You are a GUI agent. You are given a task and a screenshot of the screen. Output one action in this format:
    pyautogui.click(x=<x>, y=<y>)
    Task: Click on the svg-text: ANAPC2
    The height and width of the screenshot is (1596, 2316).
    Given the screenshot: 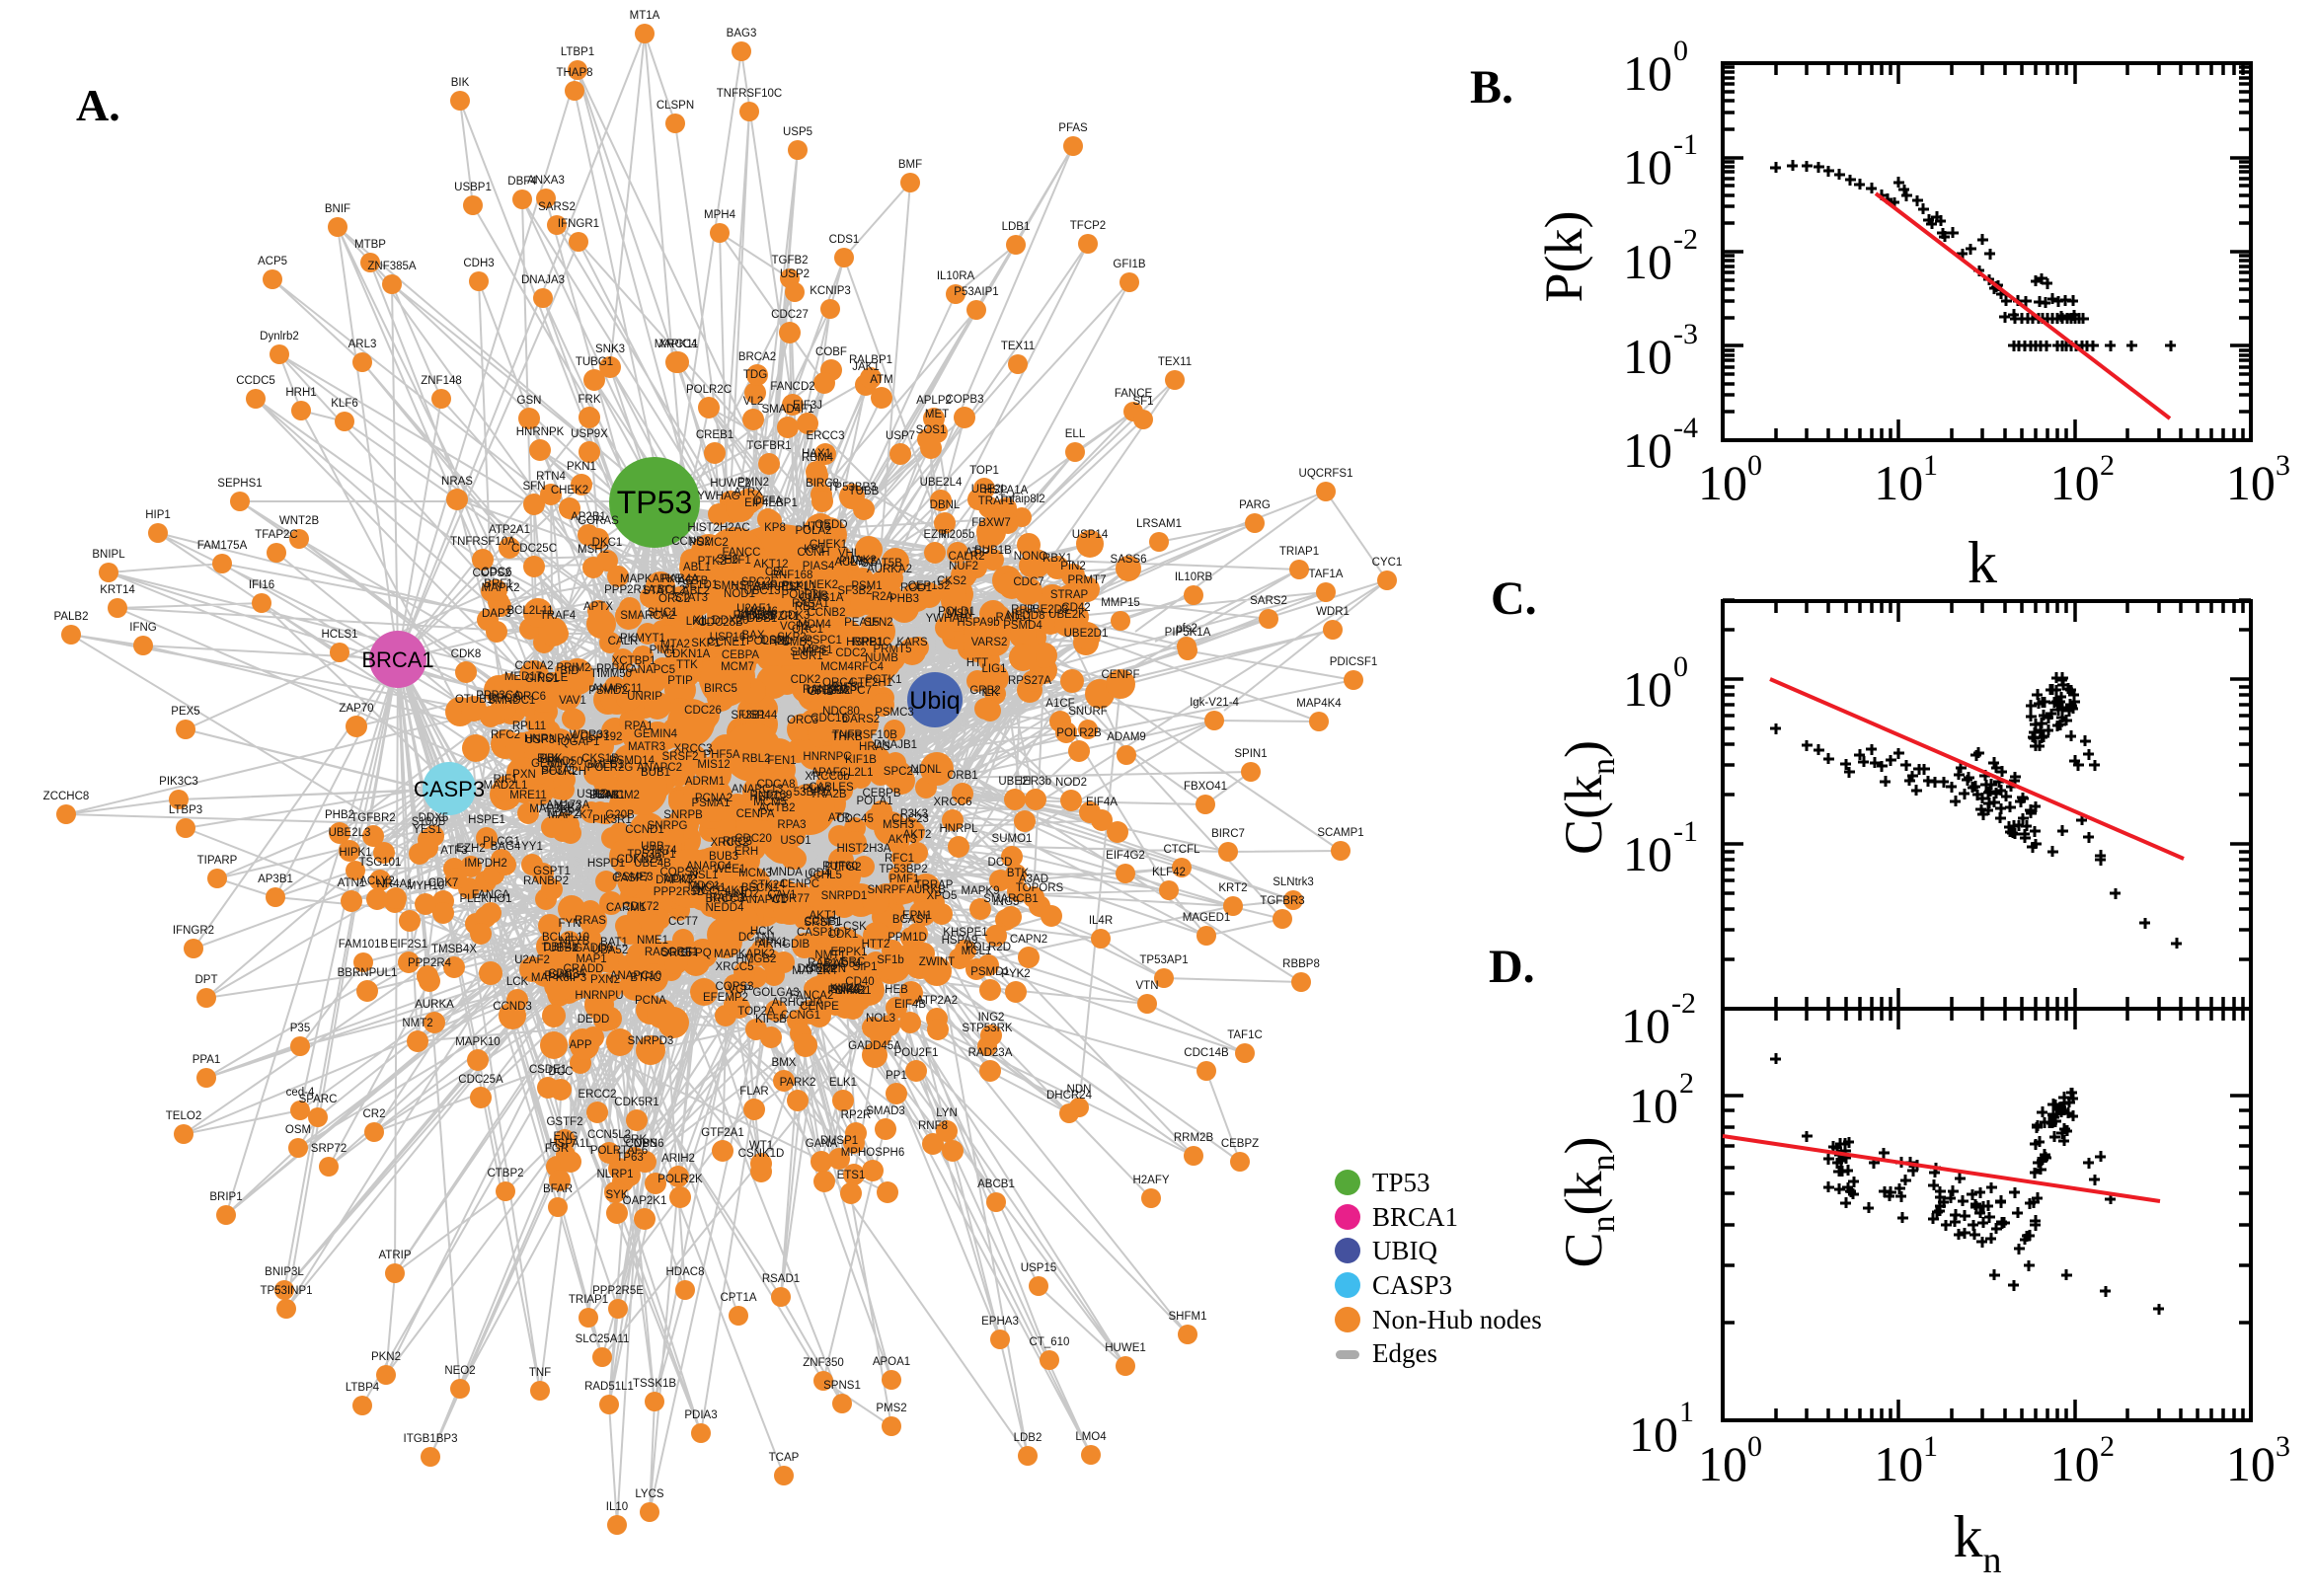 What is the action you would take?
    pyautogui.click(x=659, y=768)
    